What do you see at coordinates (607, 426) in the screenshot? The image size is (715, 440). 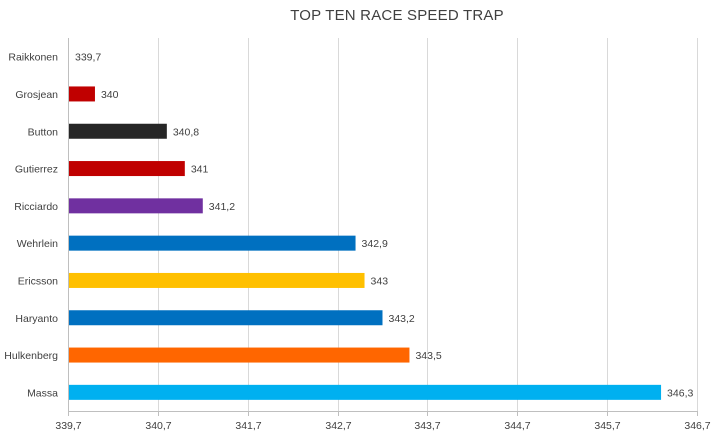 I see `x-tick-label: 345,7` at bounding box center [607, 426].